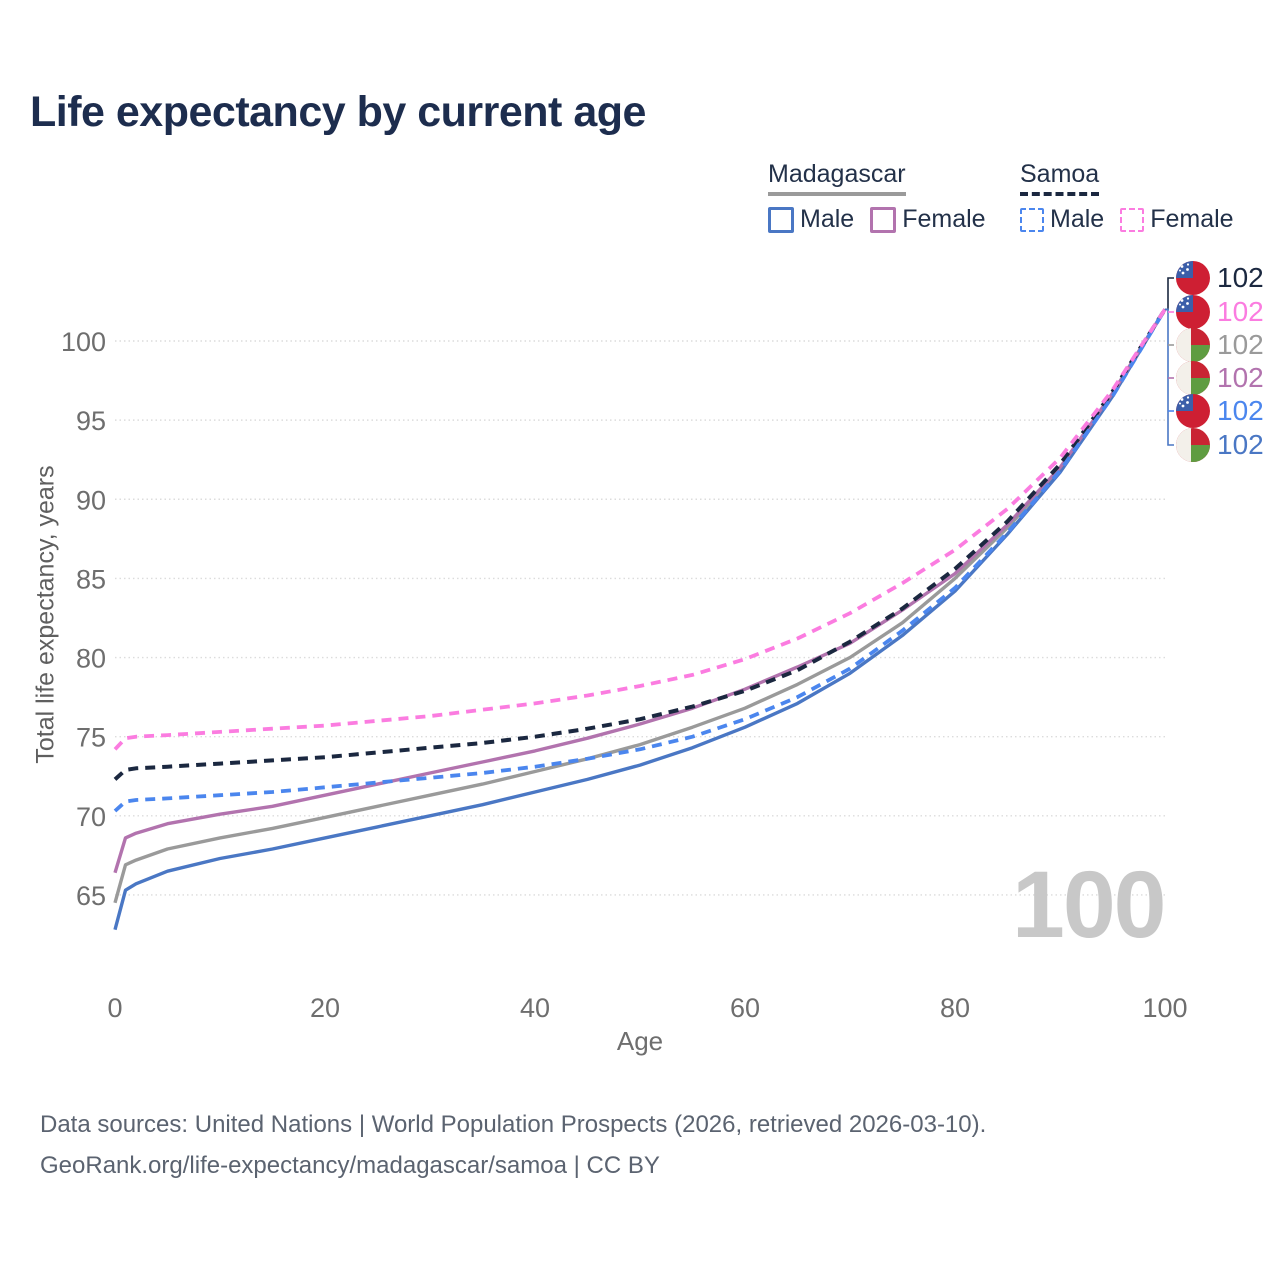 This screenshot has height=1280, width=1280. I want to click on legend-swatch-madagascar-female, so click(883, 219).